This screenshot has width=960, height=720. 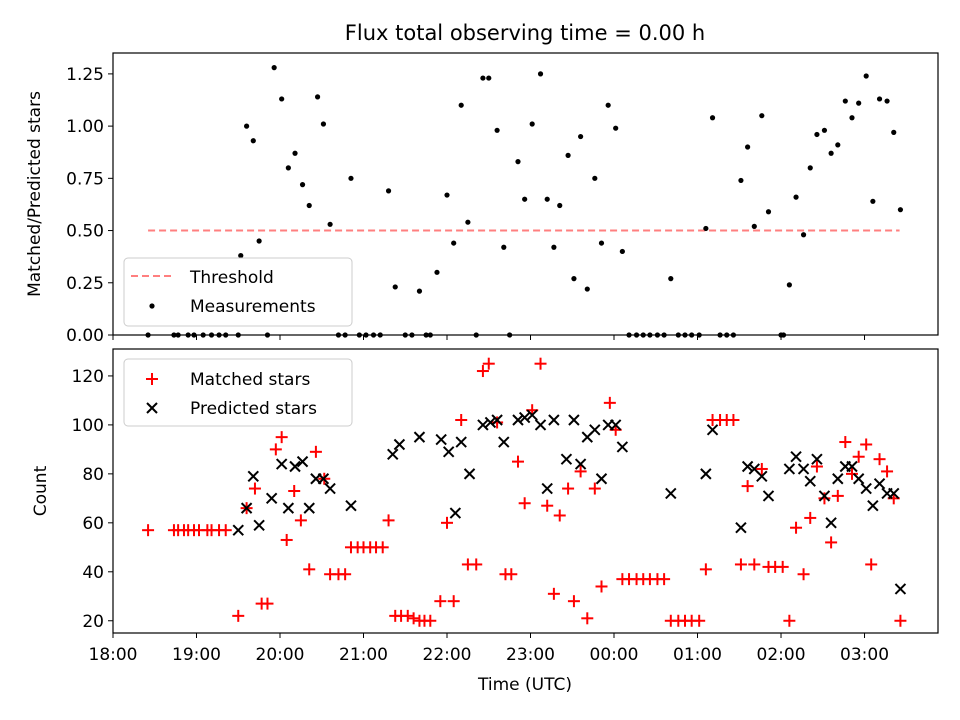 I want to click on top-y-axis-label: Matched/Predicted stars, so click(x=35, y=194).